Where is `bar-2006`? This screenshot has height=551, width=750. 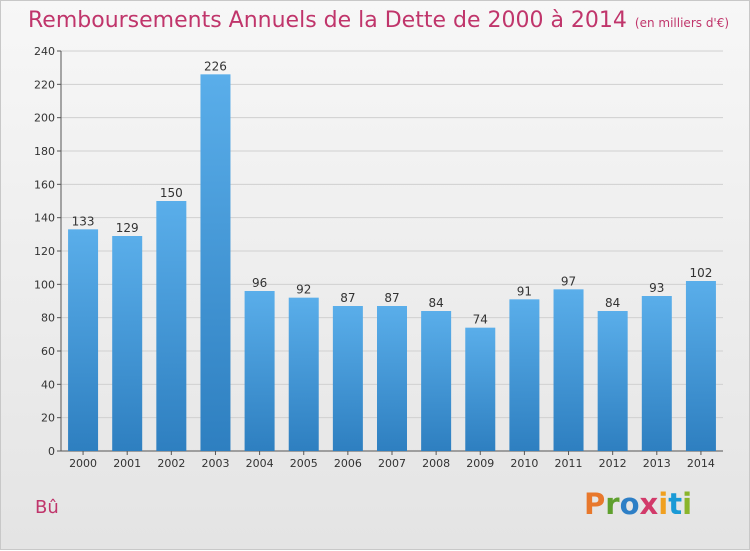 bar-2006 is located at coordinates (347, 378).